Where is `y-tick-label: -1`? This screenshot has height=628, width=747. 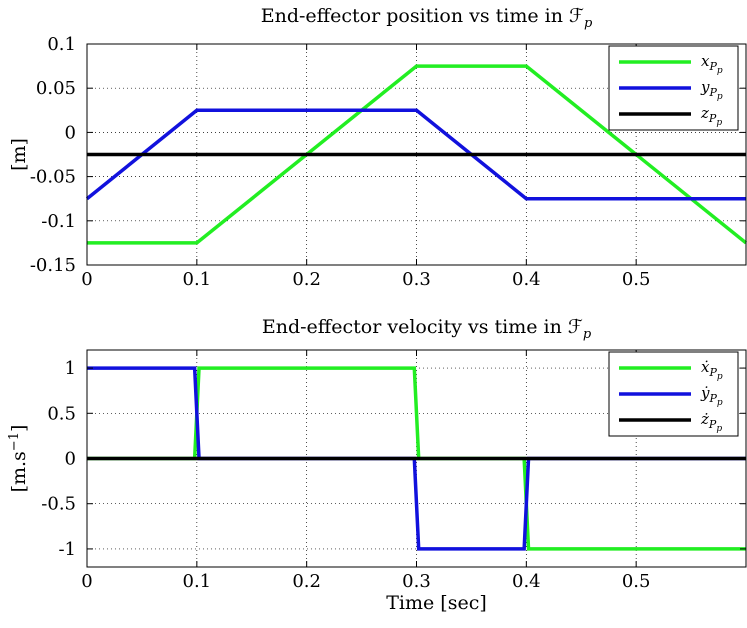 y-tick-label: -1 is located at coordinates (67, 549).